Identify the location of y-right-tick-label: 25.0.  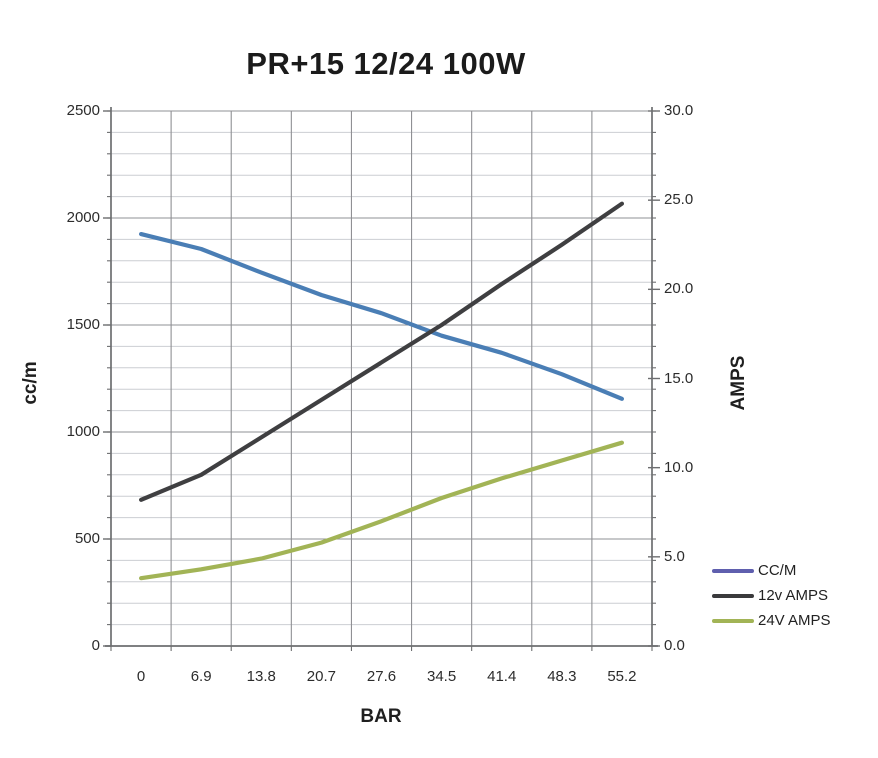
(679, 200).